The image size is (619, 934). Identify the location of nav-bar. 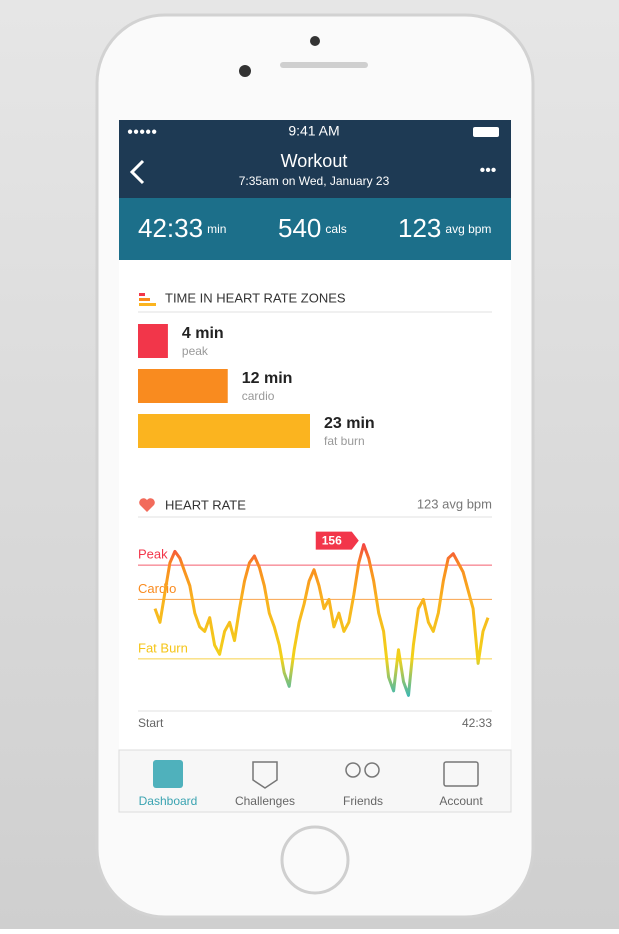
(315, 159).